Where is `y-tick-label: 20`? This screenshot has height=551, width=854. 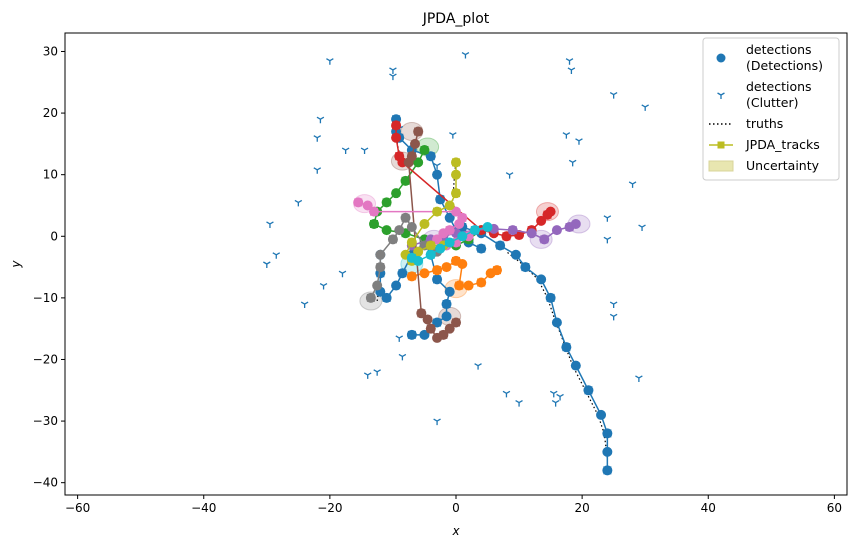 y-tick-label: 20 is located at coordinates (50, 113).